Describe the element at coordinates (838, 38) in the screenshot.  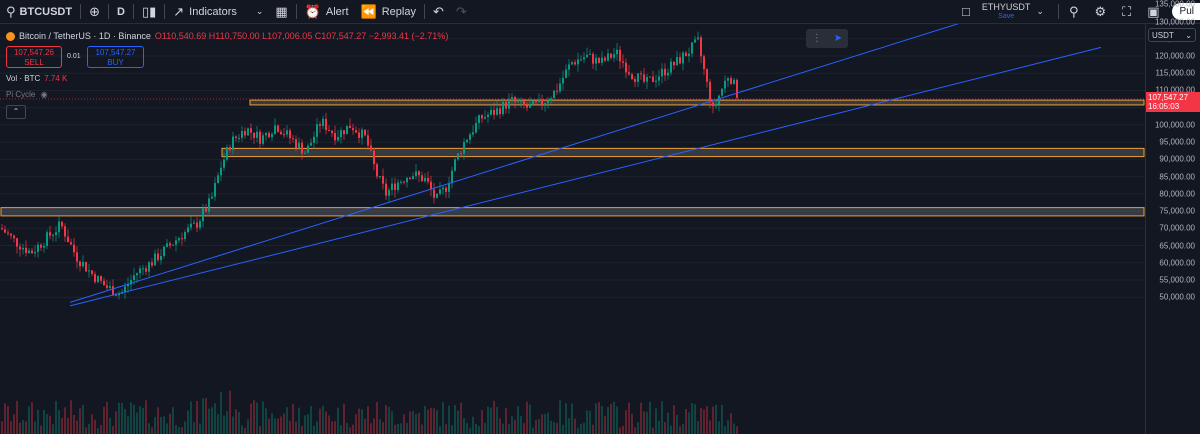
I see `cursor-icon: ➤` at that location.